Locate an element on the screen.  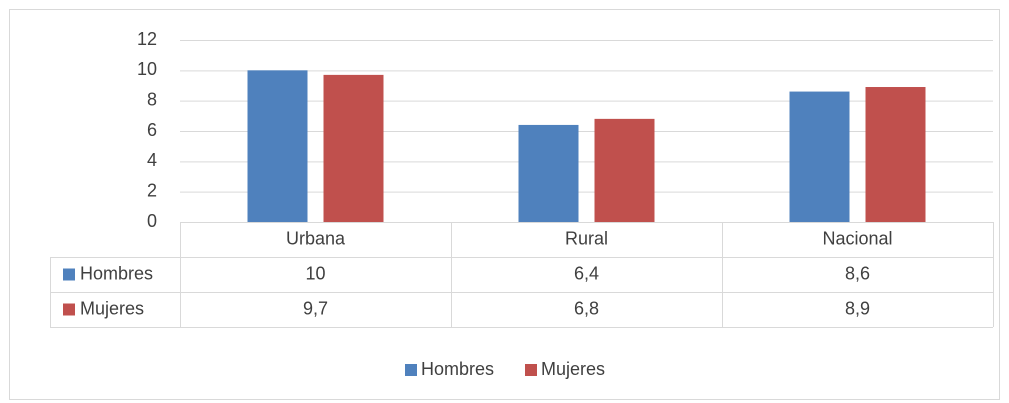
table-value: 10 is located at coordinates (315, 273).